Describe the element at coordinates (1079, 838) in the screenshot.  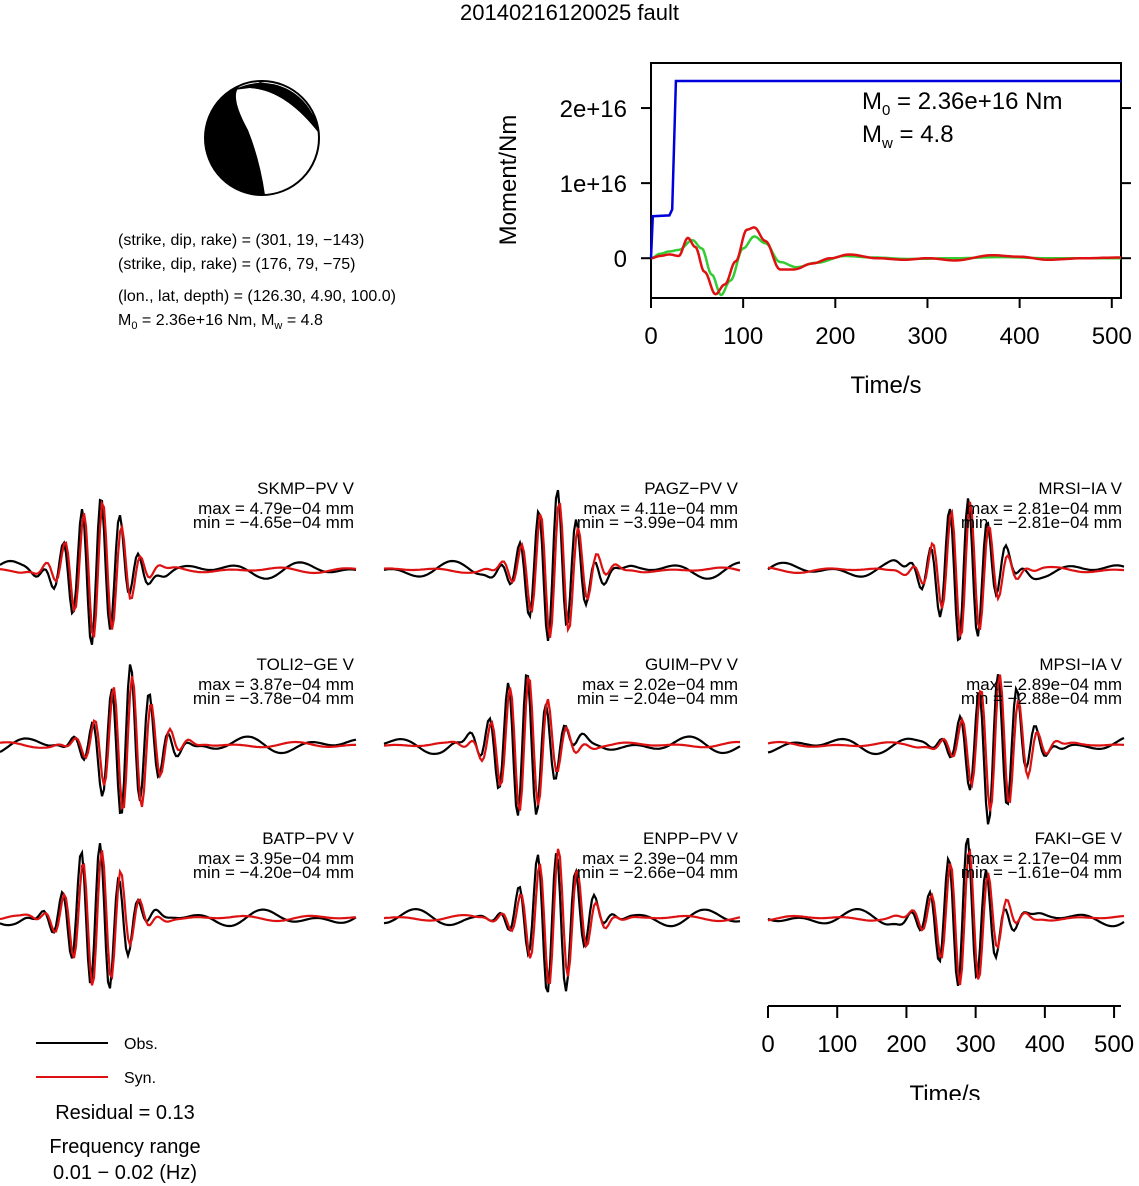
I see `station-name: FAKI−GE V` at that location.